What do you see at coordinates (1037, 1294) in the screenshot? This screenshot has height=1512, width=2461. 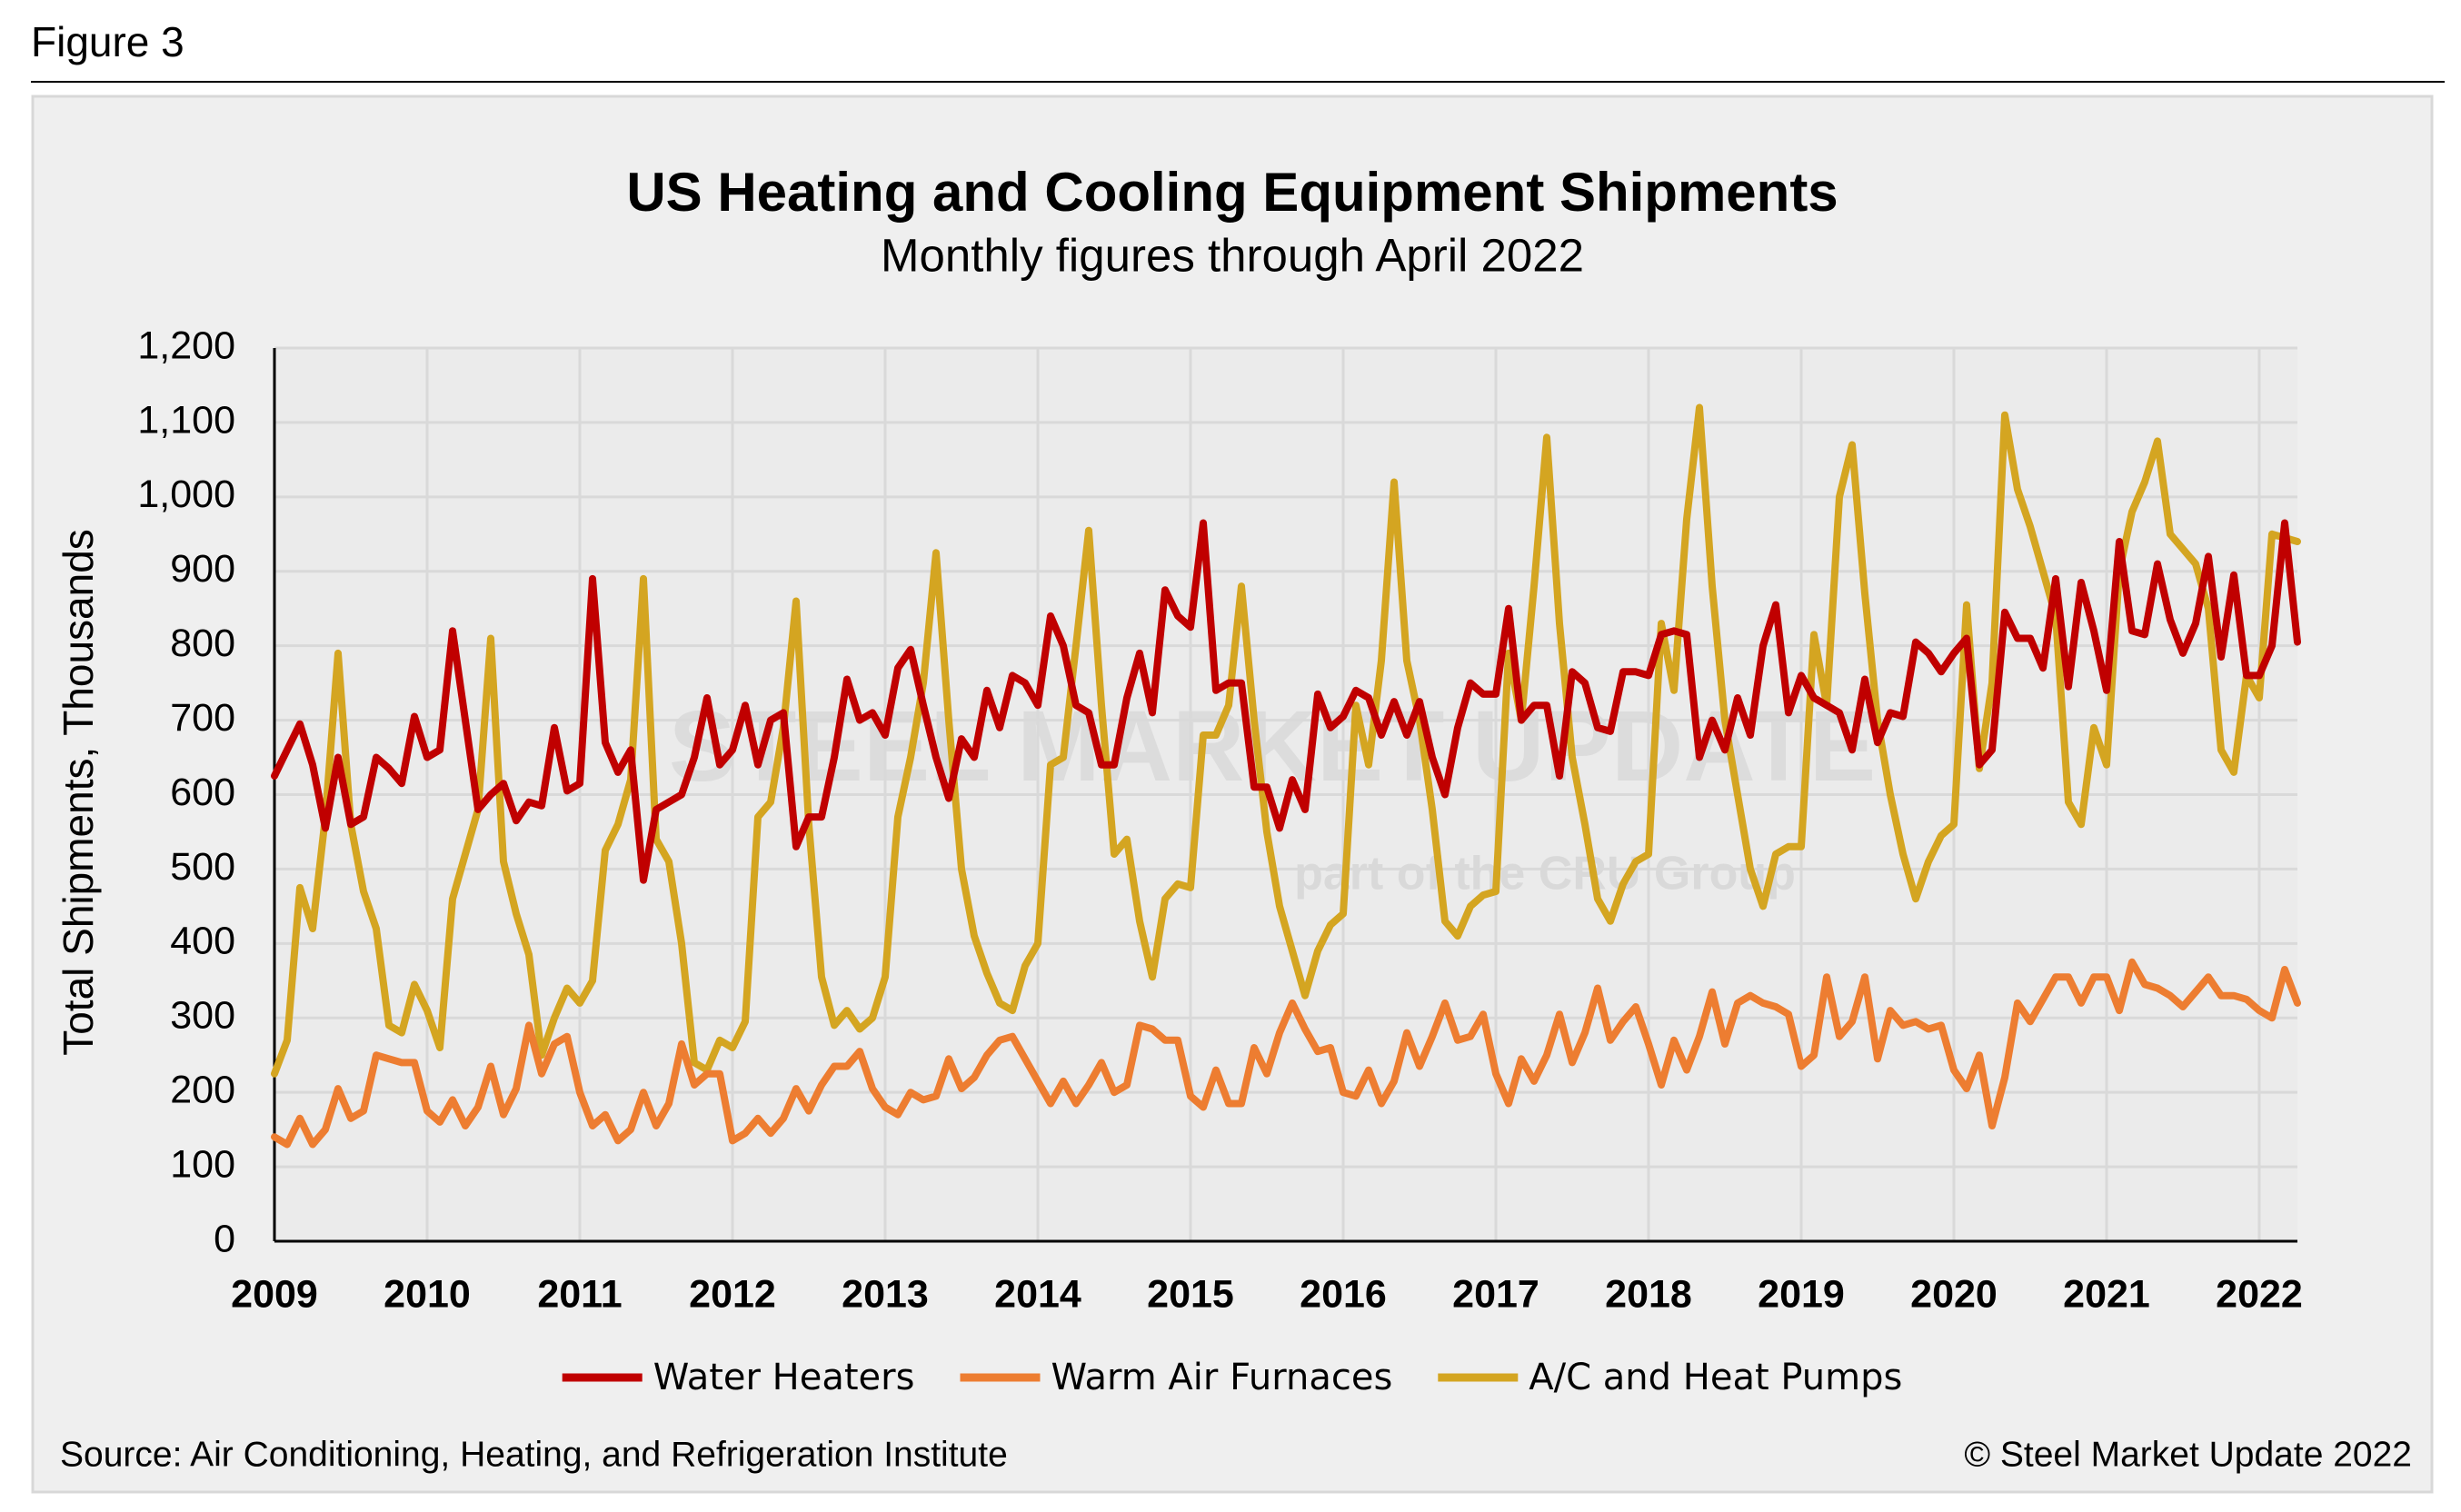 I see `x-tick-label: 2014` at bounding box center [1037, 1294].